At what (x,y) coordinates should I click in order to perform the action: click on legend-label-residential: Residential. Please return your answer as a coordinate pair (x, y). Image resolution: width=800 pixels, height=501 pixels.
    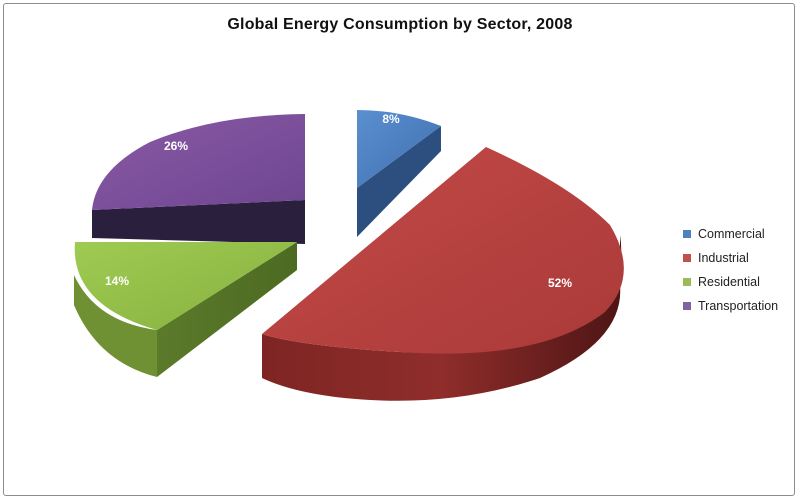
    Looking at the image, I should click on (729, 282).